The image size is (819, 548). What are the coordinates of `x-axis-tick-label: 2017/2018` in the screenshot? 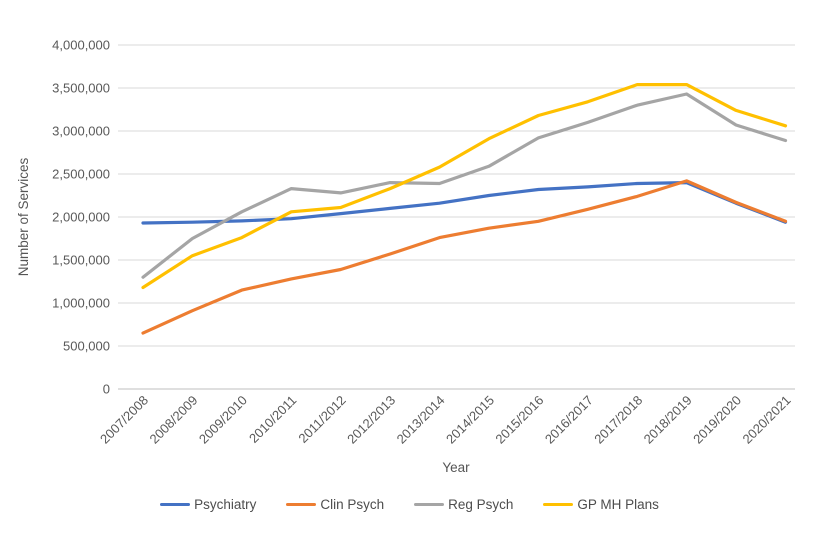 It's located at (618, 420).